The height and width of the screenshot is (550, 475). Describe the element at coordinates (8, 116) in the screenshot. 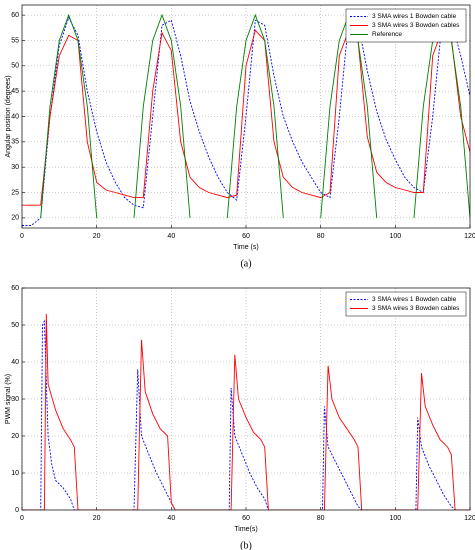

I see `y-axis-label: Angular position (degrees)` at that location.